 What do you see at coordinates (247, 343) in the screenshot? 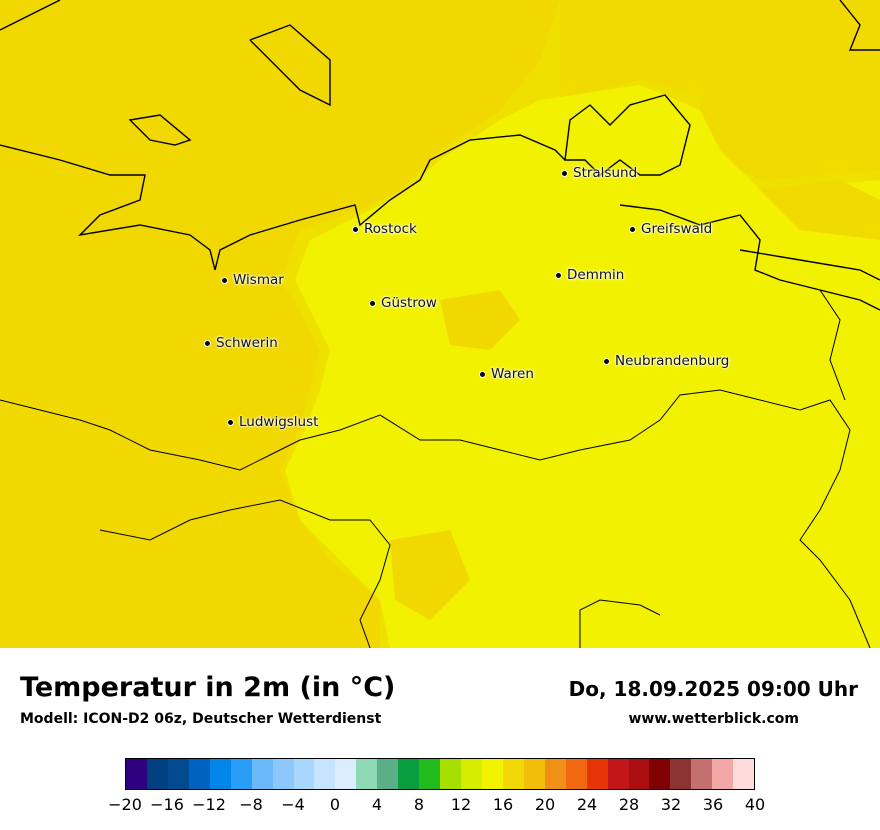
I see `city-label: Schwerin` at bounding box center [247, 343].